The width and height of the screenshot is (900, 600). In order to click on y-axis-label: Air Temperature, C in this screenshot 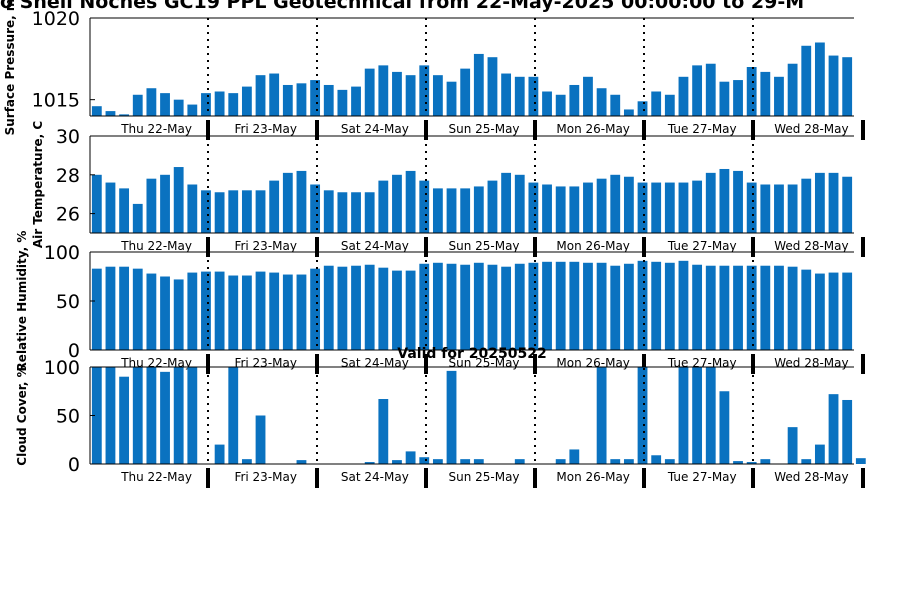, I will do `click(38, 185)`.